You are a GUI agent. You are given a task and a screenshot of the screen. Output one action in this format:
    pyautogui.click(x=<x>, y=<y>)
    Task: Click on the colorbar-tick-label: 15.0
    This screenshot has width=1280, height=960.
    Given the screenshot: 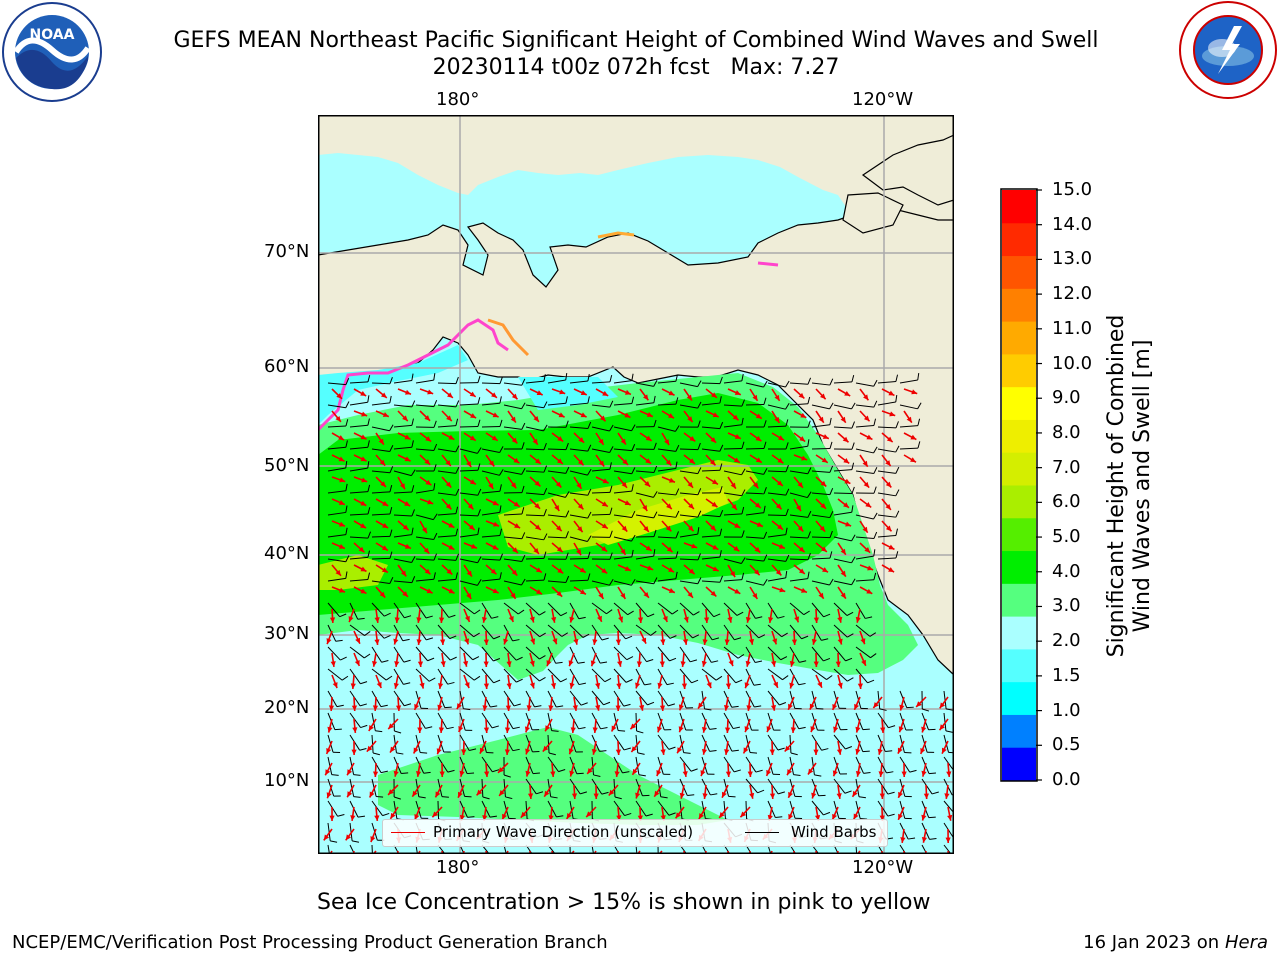 What is the action you would take?
    pyautogui.click(x=1072, y=189)
    